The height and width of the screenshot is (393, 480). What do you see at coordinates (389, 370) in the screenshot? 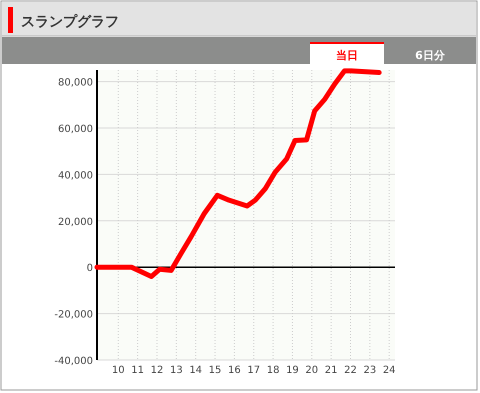
I see `x-tick-label: 24` at bounding box center [389, 370].